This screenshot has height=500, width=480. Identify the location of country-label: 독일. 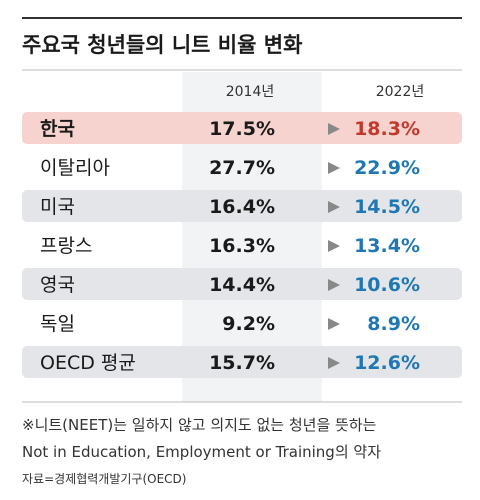
(57, 324).